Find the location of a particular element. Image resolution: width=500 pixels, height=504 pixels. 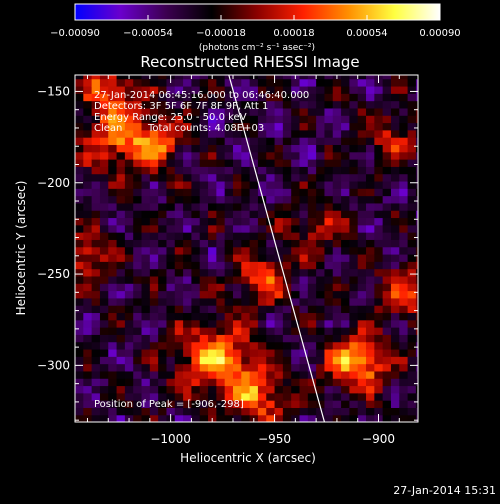

footer-timestamp: 27-Jan-2014 15:31 is located at coordinates (444, 490).